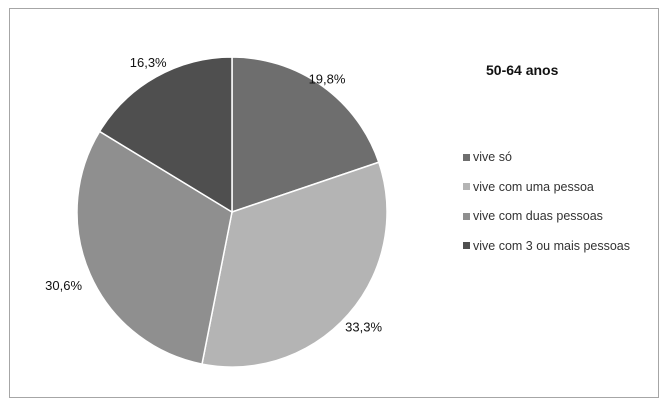 This screenshot has width=669, height=405. What do you see at coordinates (538, 216) in the screenshot?
I see `legend-label: vive com duas pessoas` at bounding box center [538, 216].